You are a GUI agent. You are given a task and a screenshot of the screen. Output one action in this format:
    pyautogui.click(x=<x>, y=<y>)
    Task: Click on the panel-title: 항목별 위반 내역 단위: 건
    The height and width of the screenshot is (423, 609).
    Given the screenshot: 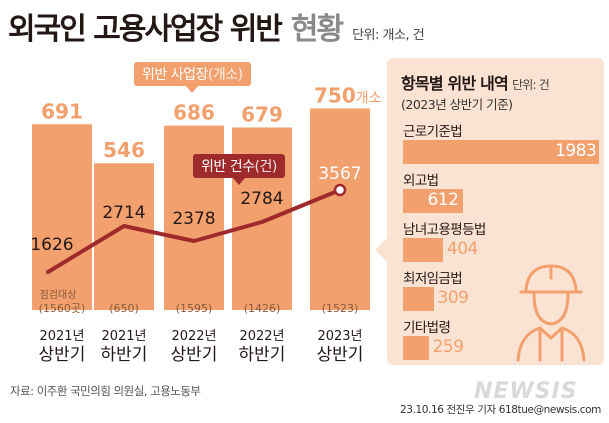 What is the action you would take?
    pyautogui.click(x=475, y=82)
    